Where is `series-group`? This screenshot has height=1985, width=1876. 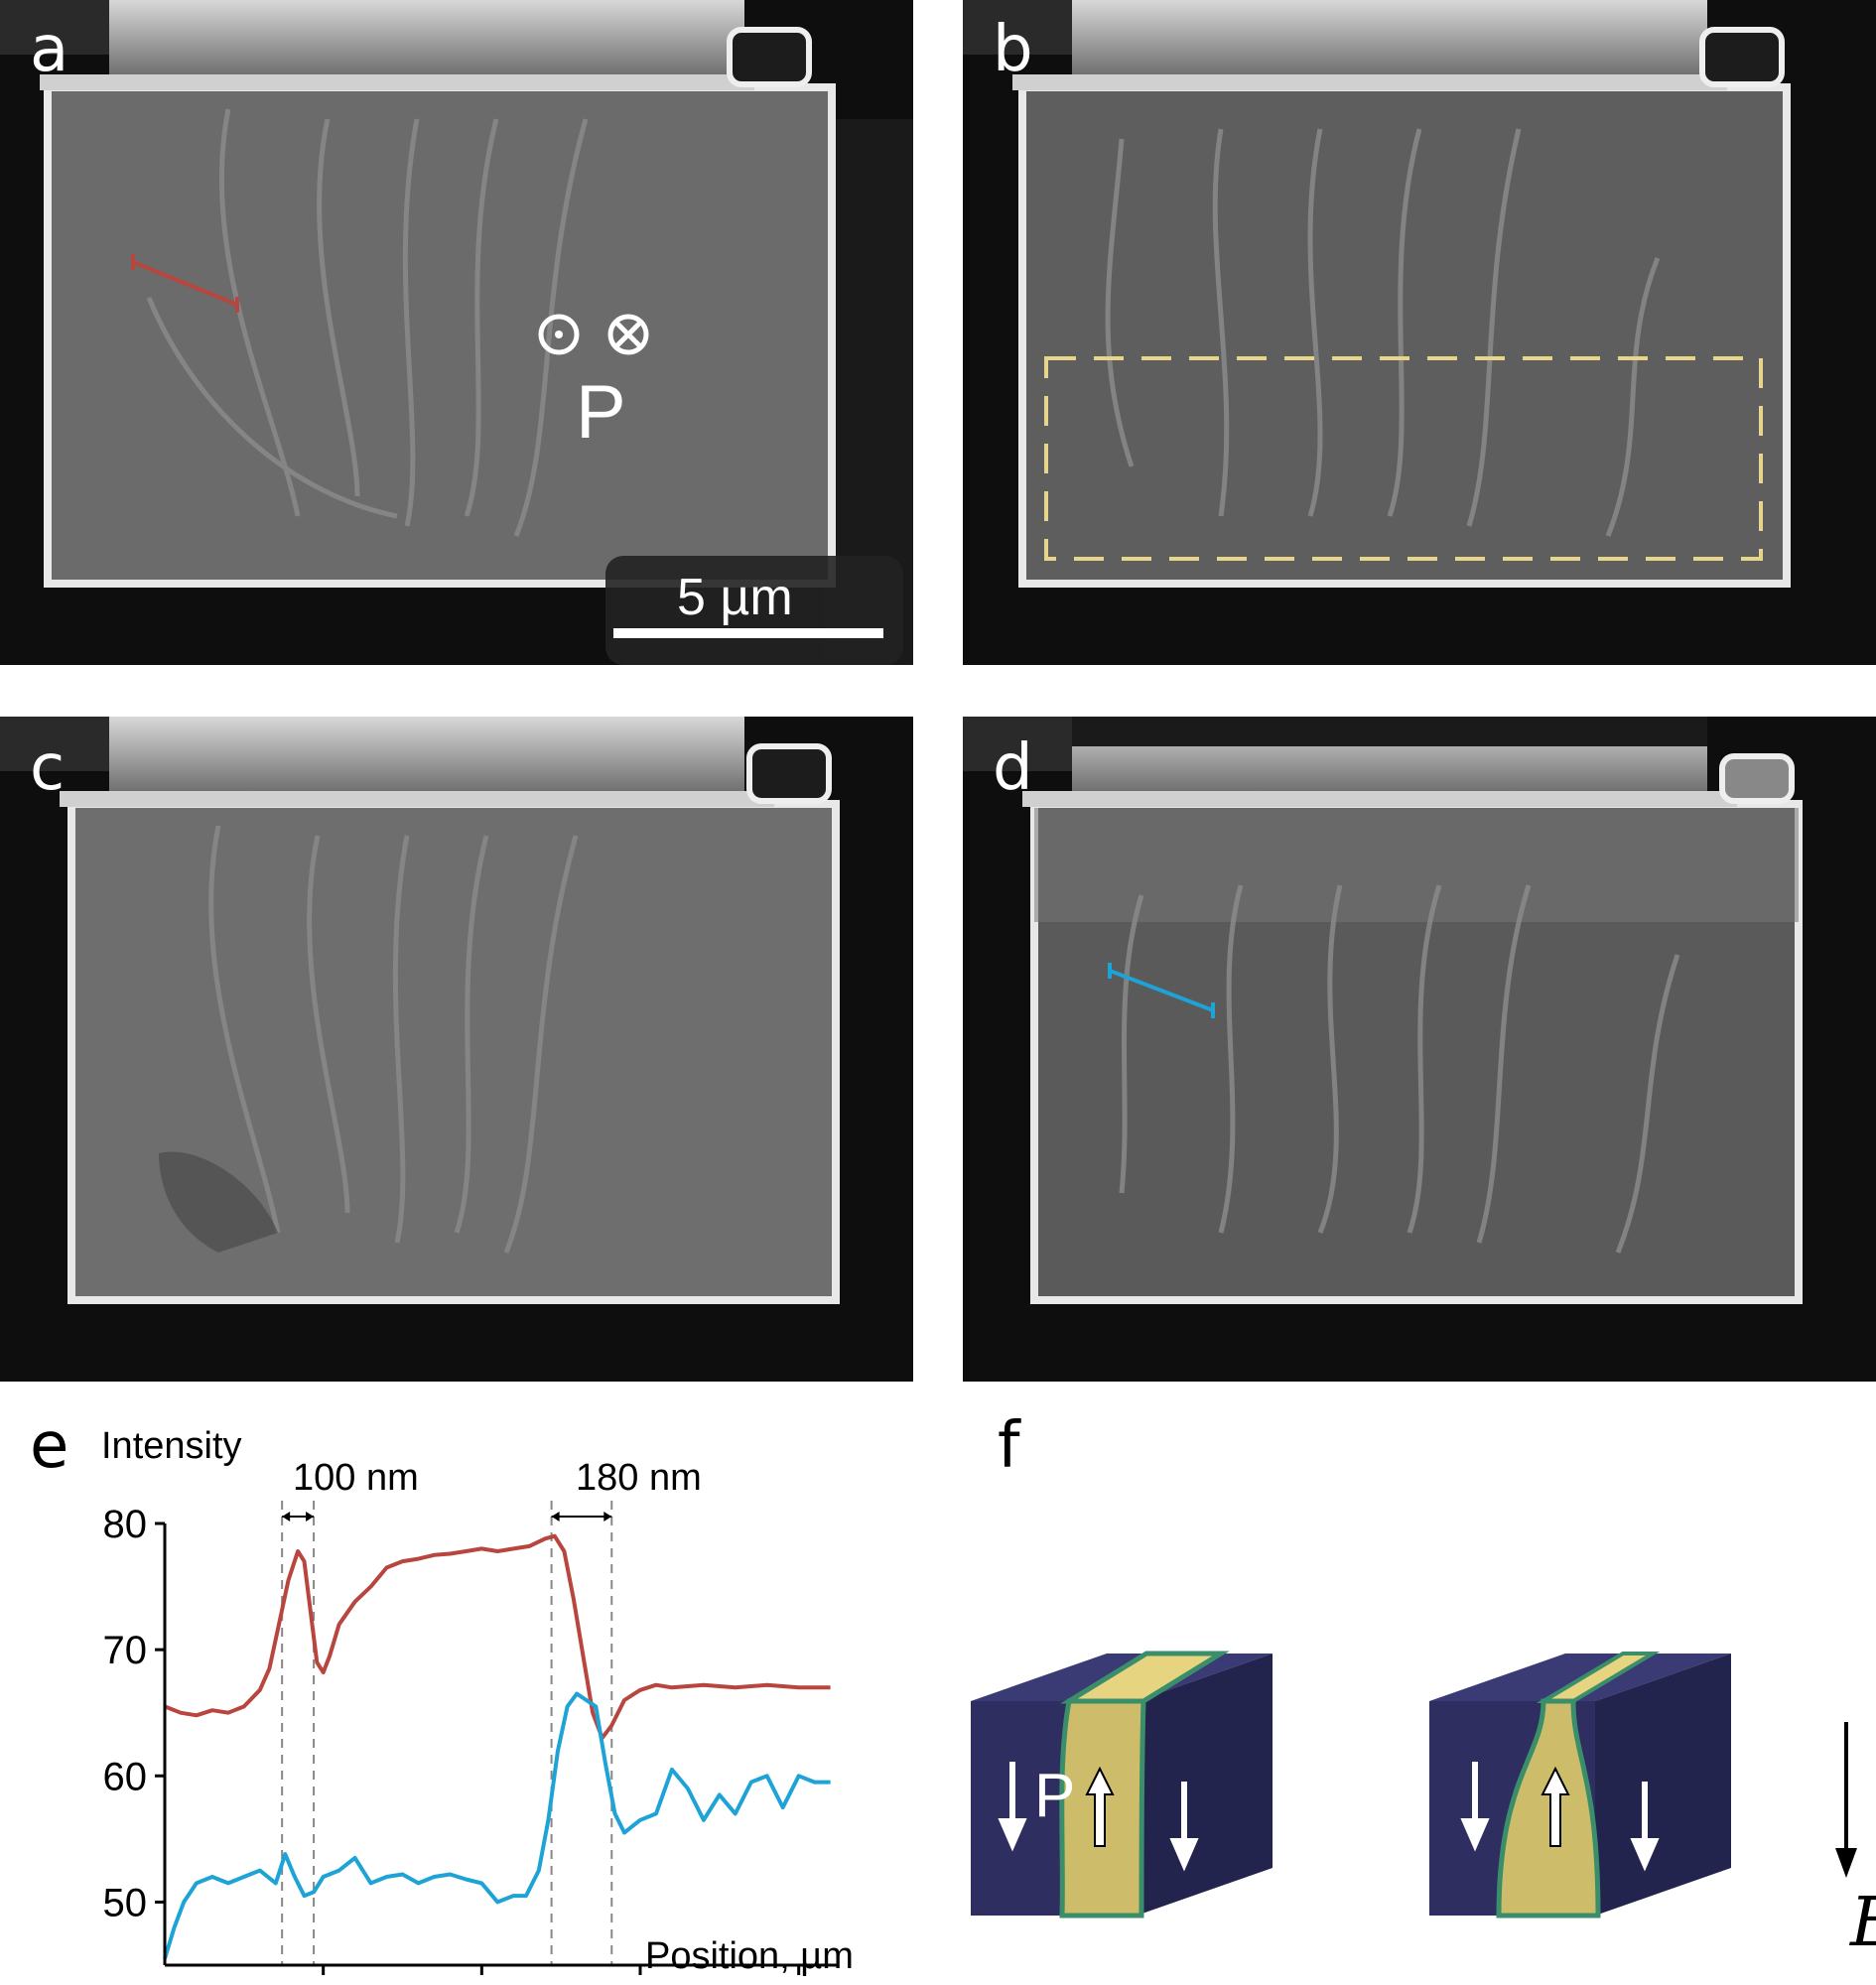
series-group is located at coordinates (497, 1746).